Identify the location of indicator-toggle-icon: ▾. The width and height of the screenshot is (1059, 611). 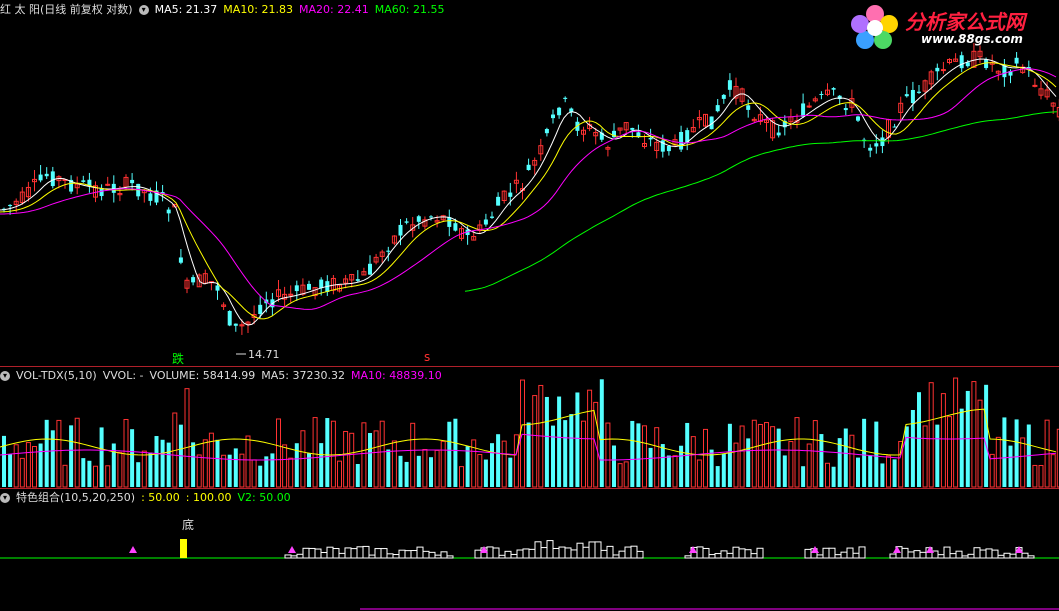
(5, 498).